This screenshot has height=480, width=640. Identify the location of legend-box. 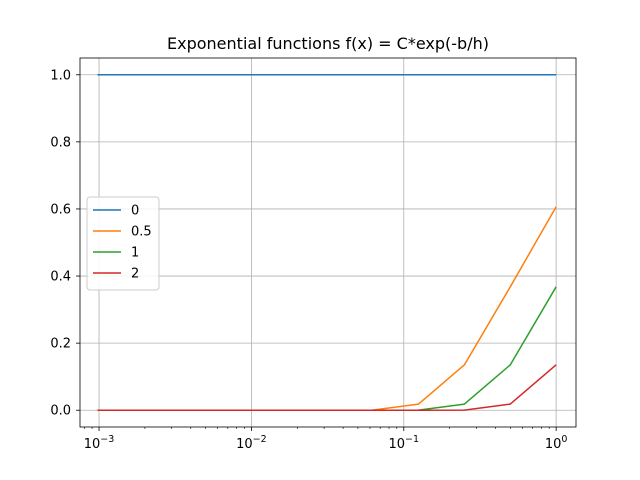
(123, 243).